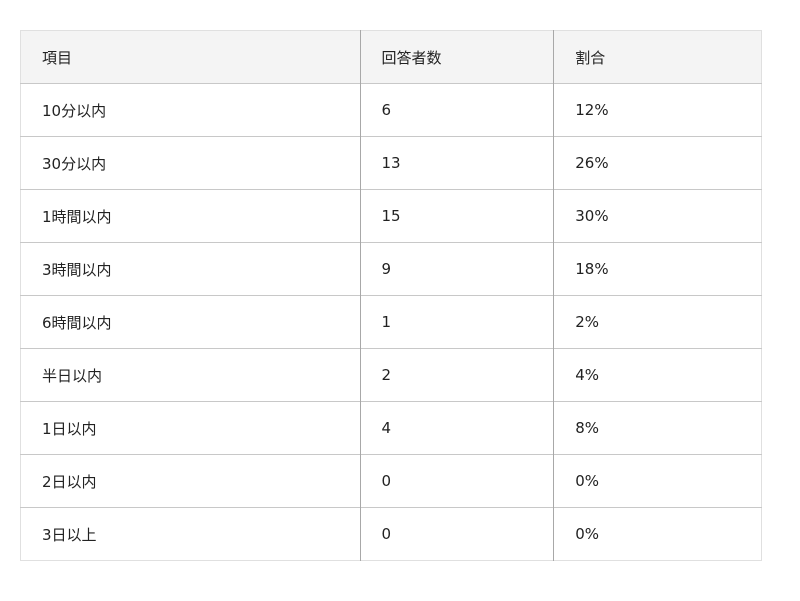 This screenshot has width=800, height=601. Describe the element at coordinates (657, 269) in the screenshot. I see `cell-ratio: 18%` at that location.